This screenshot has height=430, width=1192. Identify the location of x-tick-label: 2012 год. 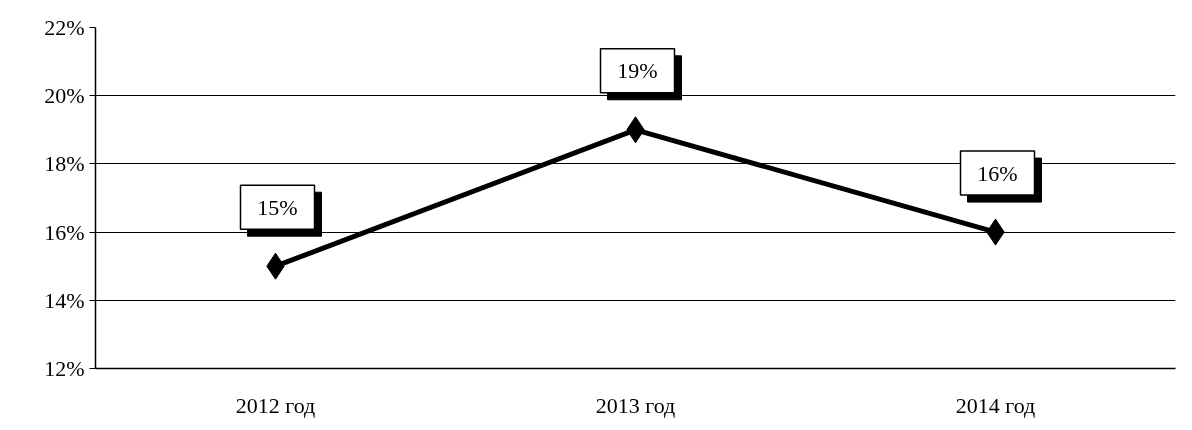
(275, 405).